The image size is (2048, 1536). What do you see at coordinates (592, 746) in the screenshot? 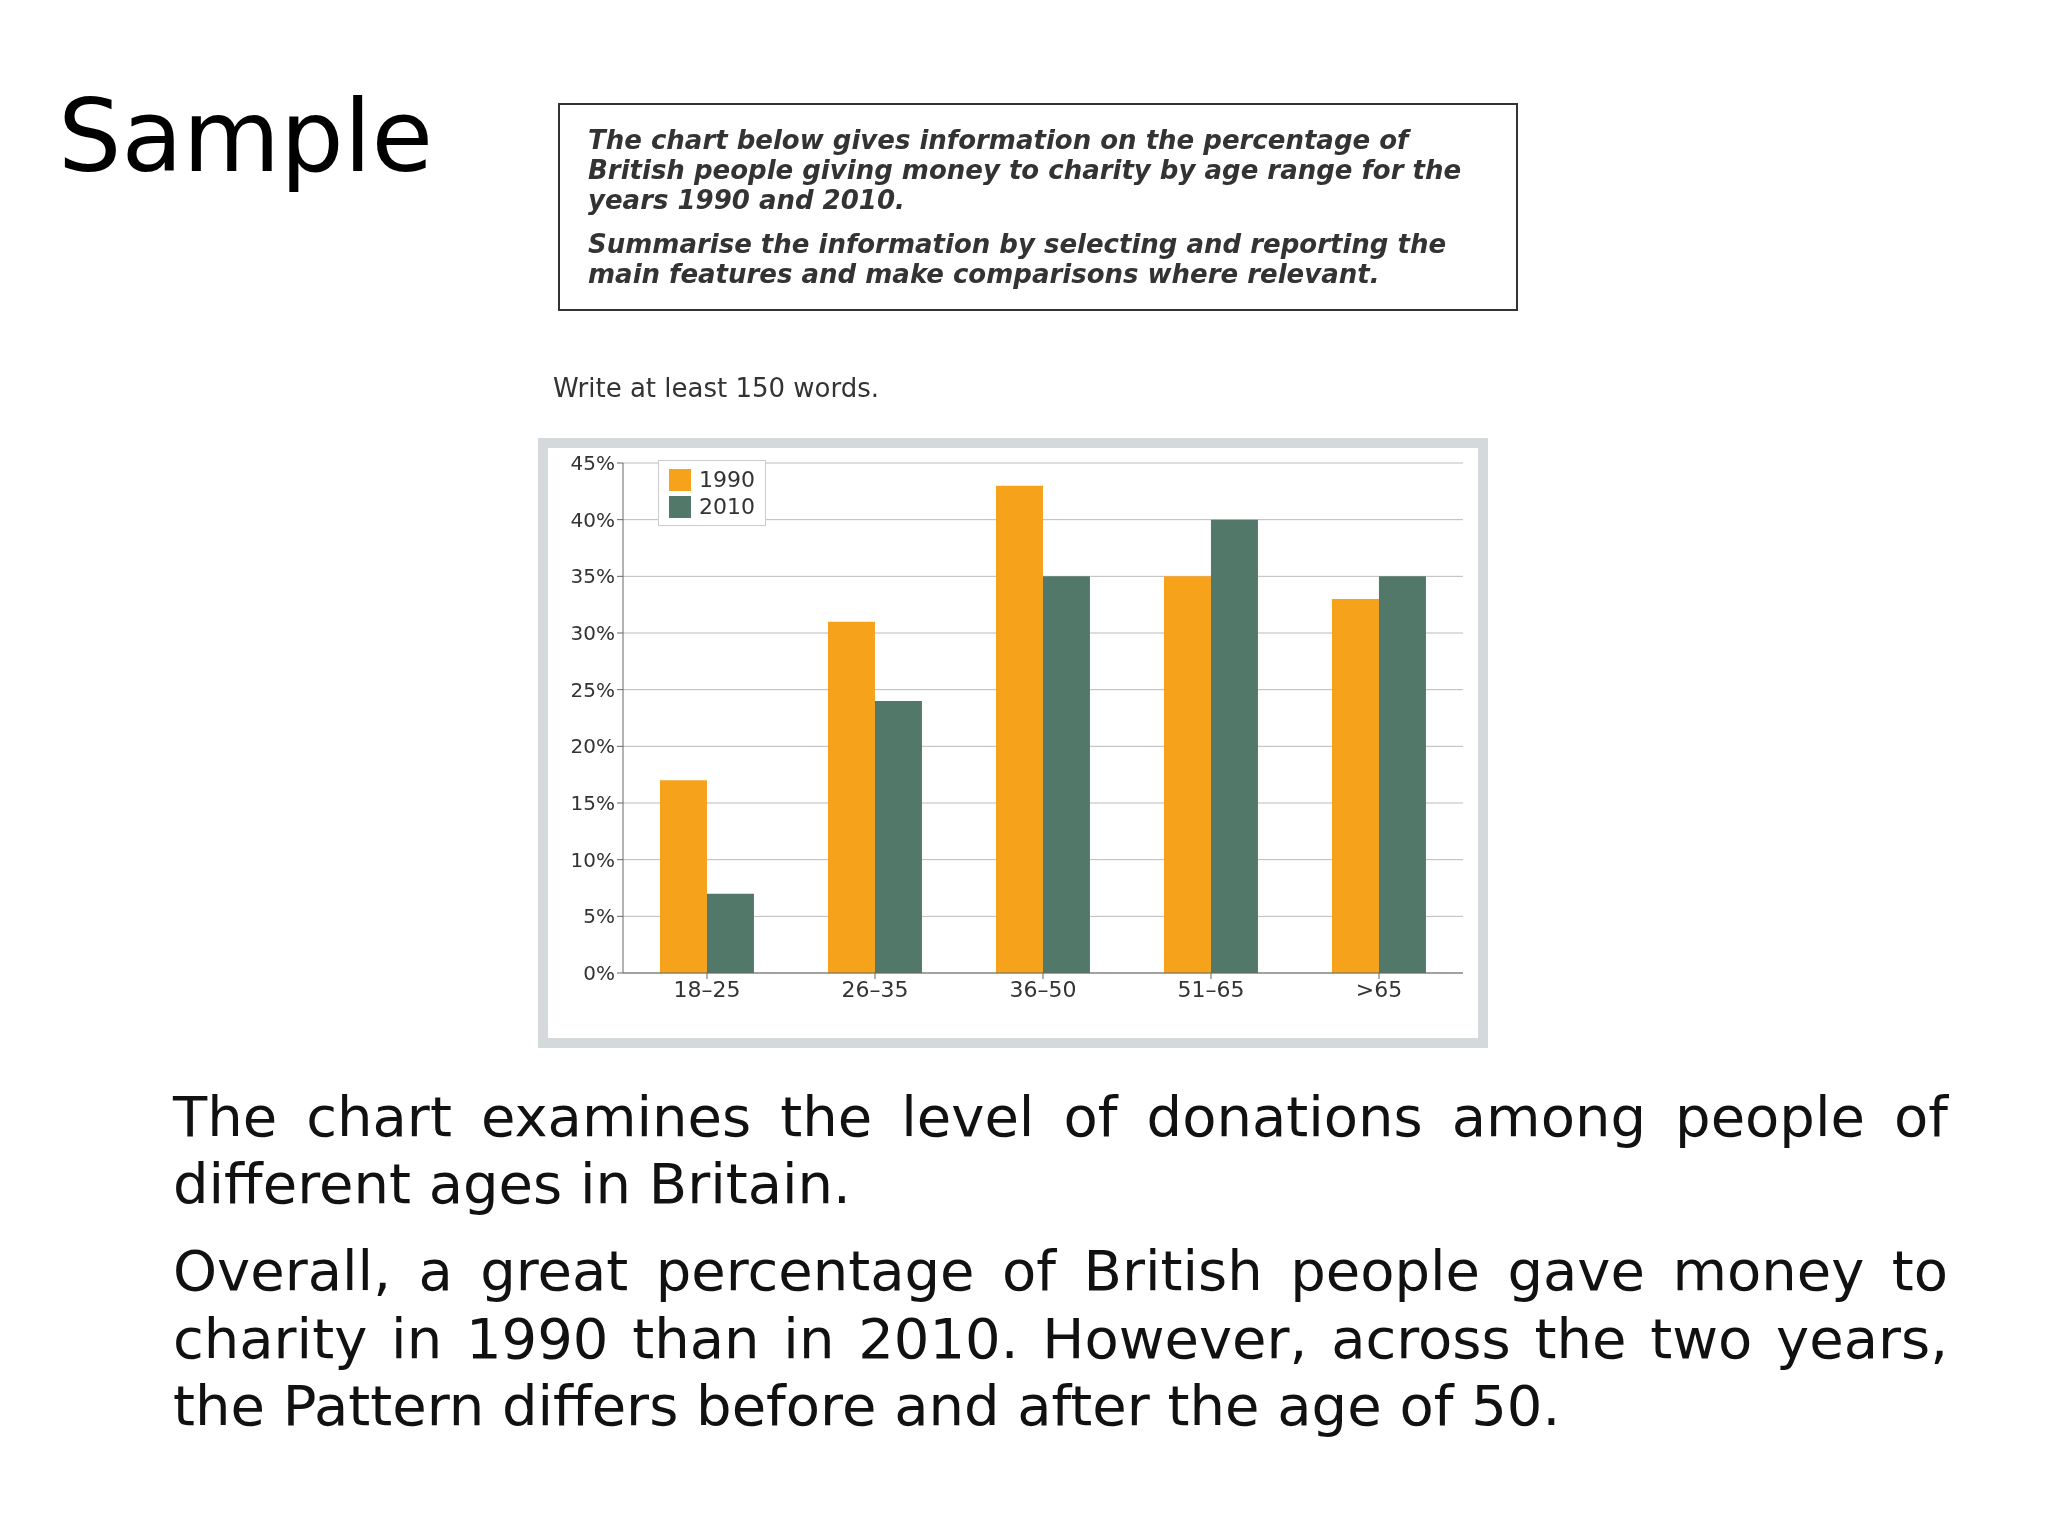
I see `y-tick-label: 20%` at bounding box center [592, 746].